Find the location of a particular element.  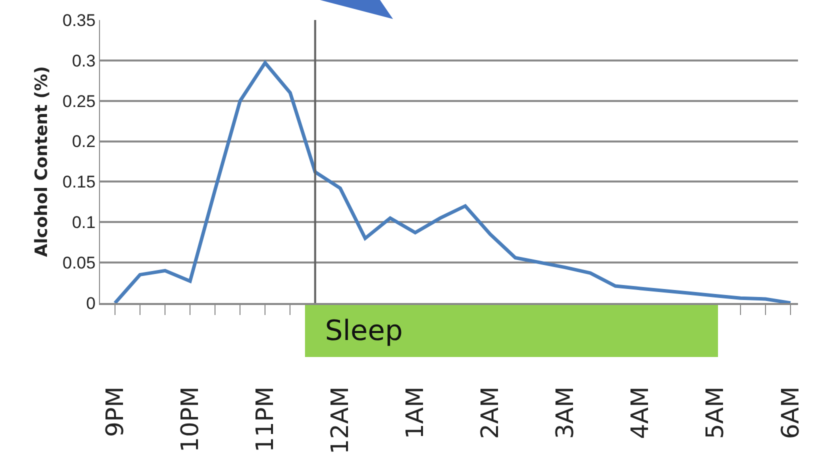

x-tick-label: 9PM is located at coordinates (114, 412).